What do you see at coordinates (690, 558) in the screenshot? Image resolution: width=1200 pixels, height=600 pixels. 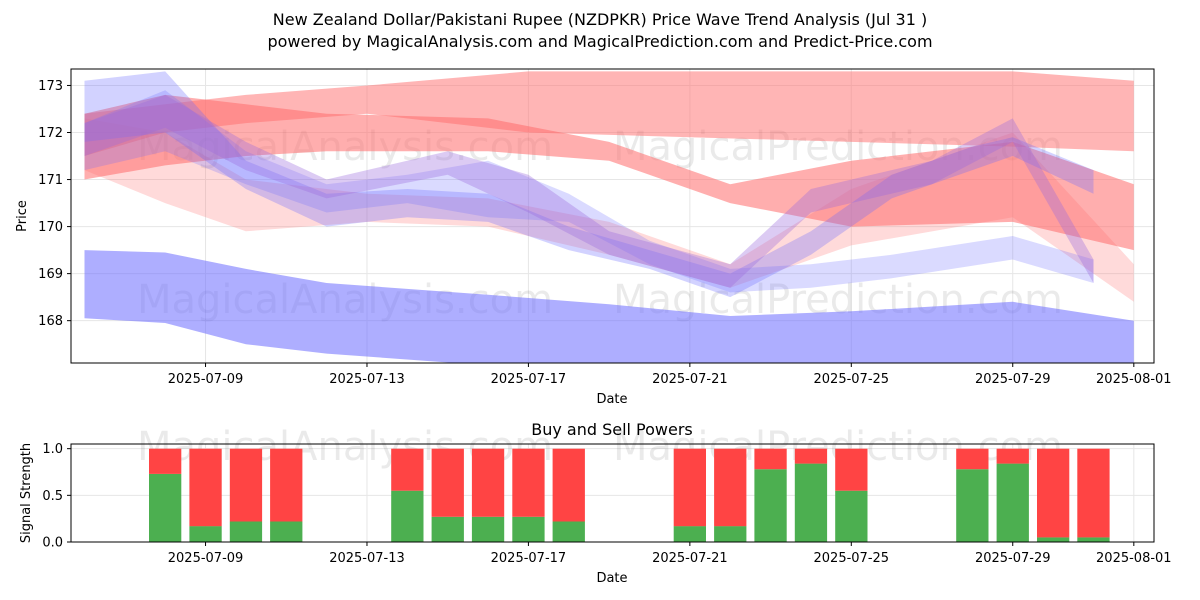 I see `signal-x-tick-label: 2025-07-21` at bounding box center [690, 558].